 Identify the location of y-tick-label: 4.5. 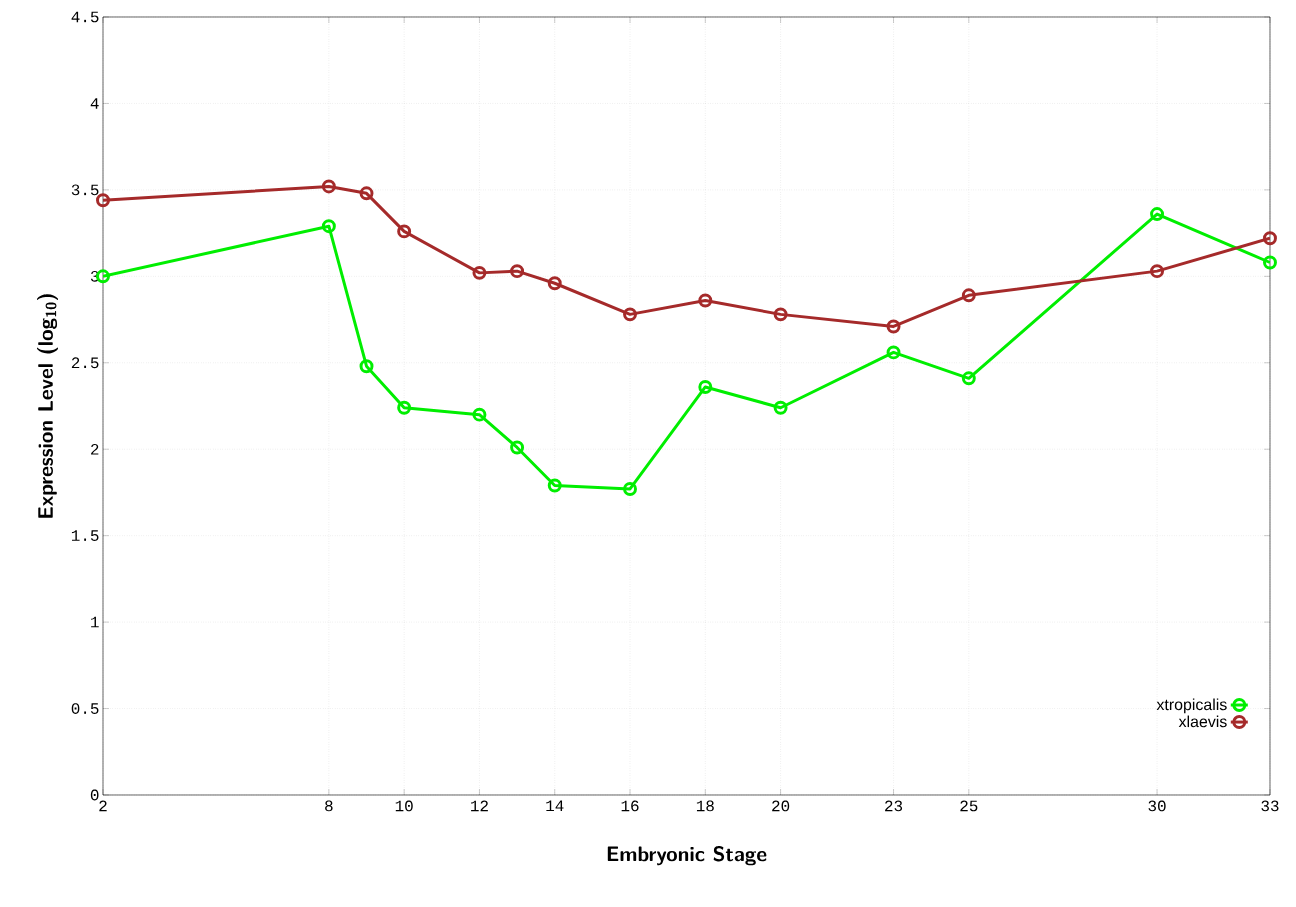
(85, 17).